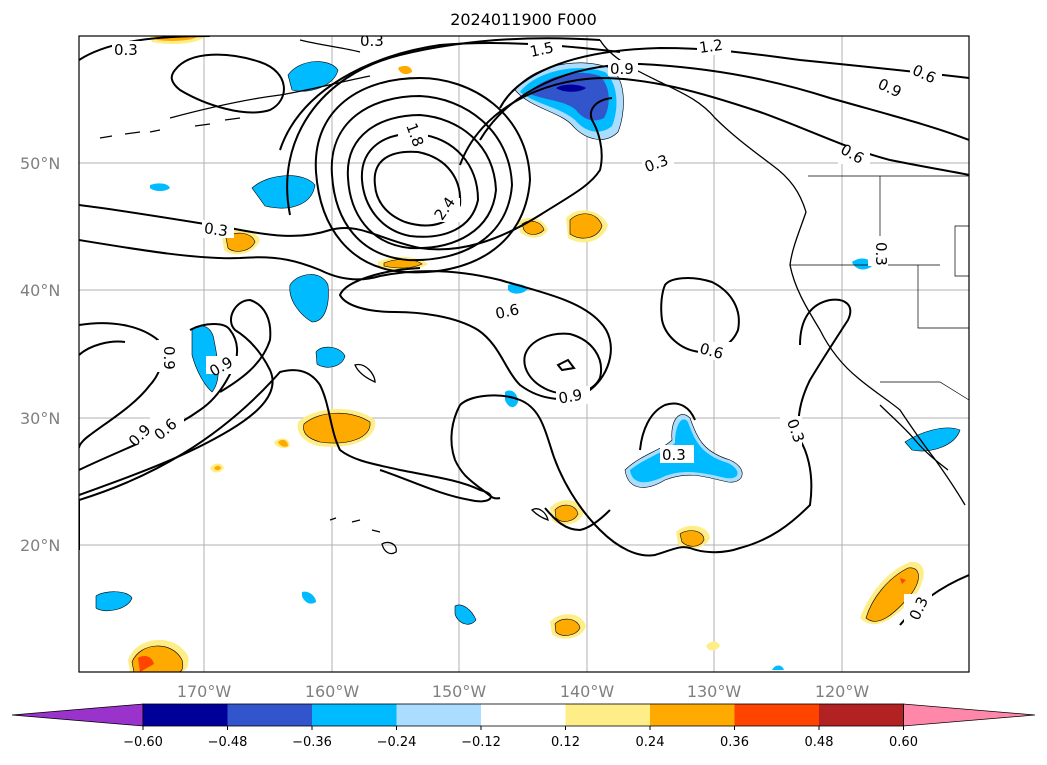 The width and height of the screenshot is (1047, 765). Describe the element at coordinates (523, 19) in the screenshot. I see `map-title: 2024011900 F000` at that location.